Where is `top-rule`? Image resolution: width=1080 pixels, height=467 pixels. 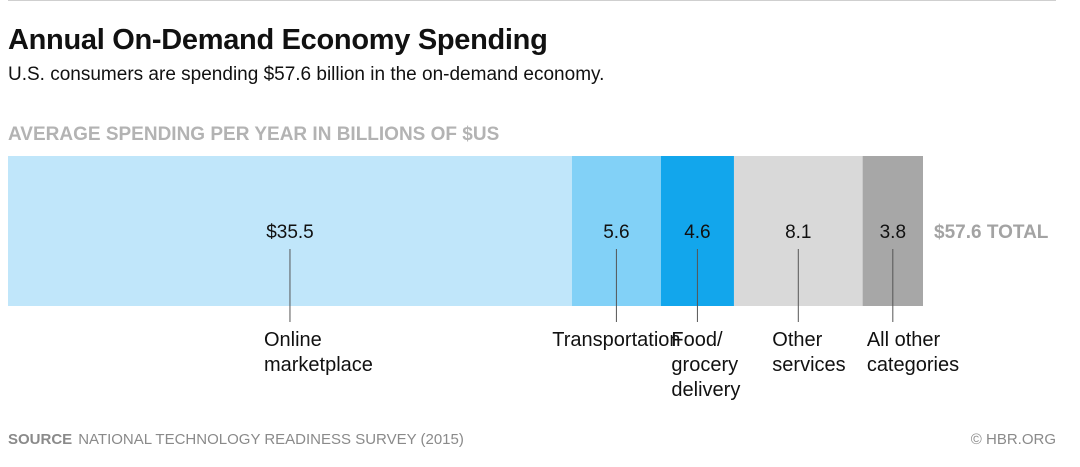
top-rule is located at coordinates (532, 0).